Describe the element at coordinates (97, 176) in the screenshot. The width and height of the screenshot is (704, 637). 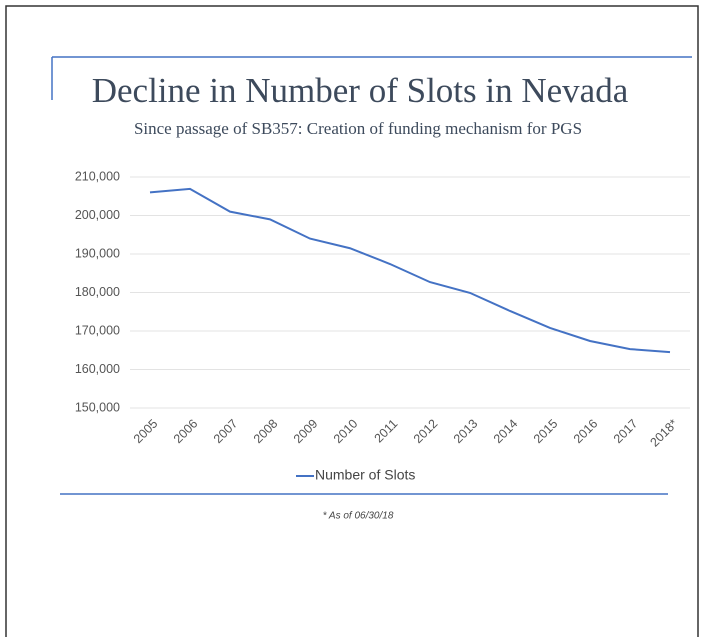
I see `y-tick-label: 210,000` at that location.